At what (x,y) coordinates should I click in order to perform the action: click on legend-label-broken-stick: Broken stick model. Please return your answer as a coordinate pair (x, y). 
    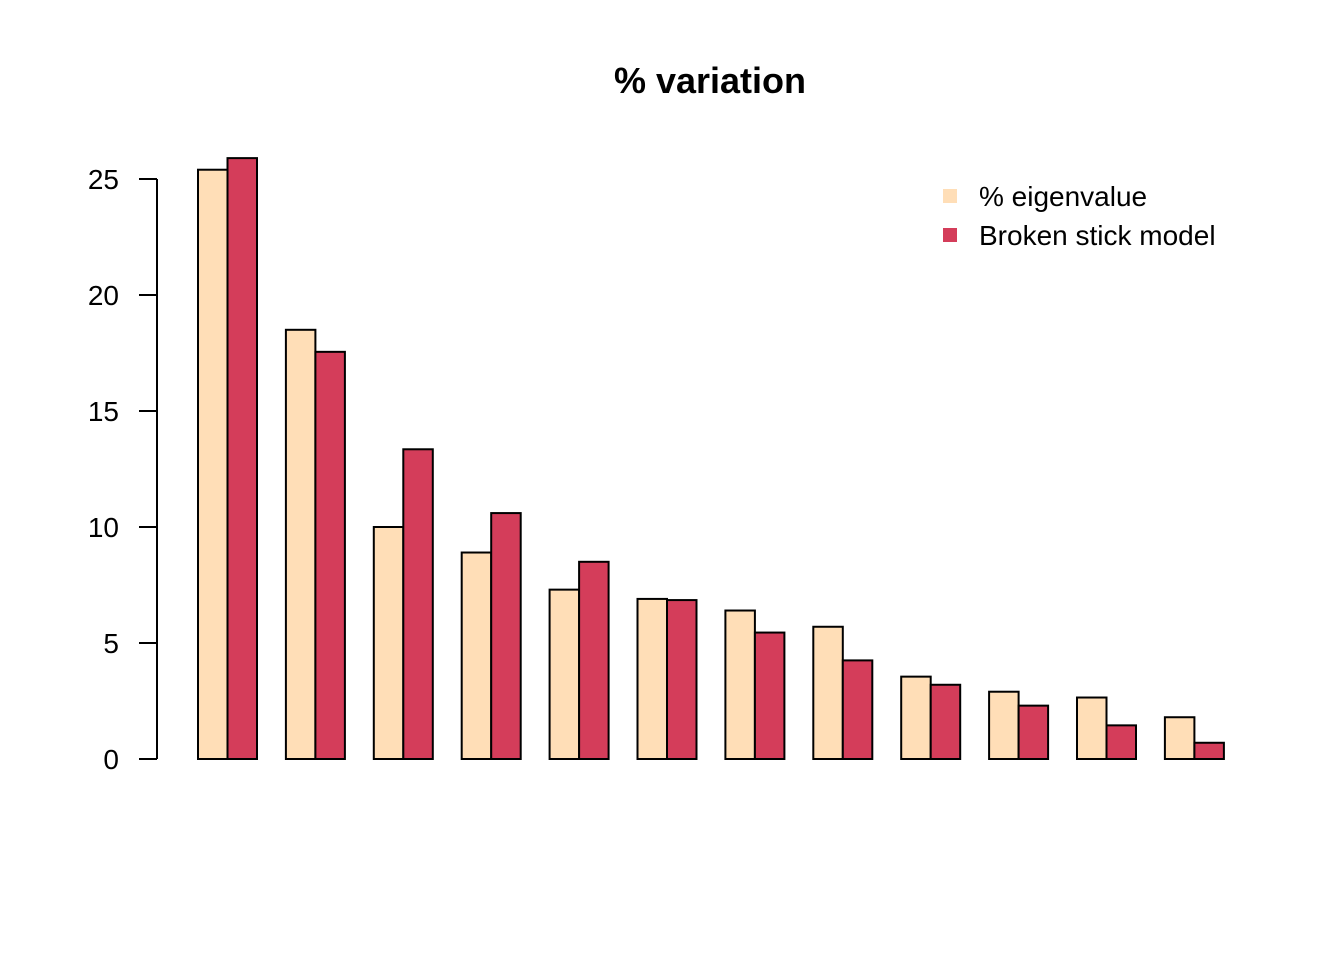
    Looking at the image, I should click on (1097, 235).